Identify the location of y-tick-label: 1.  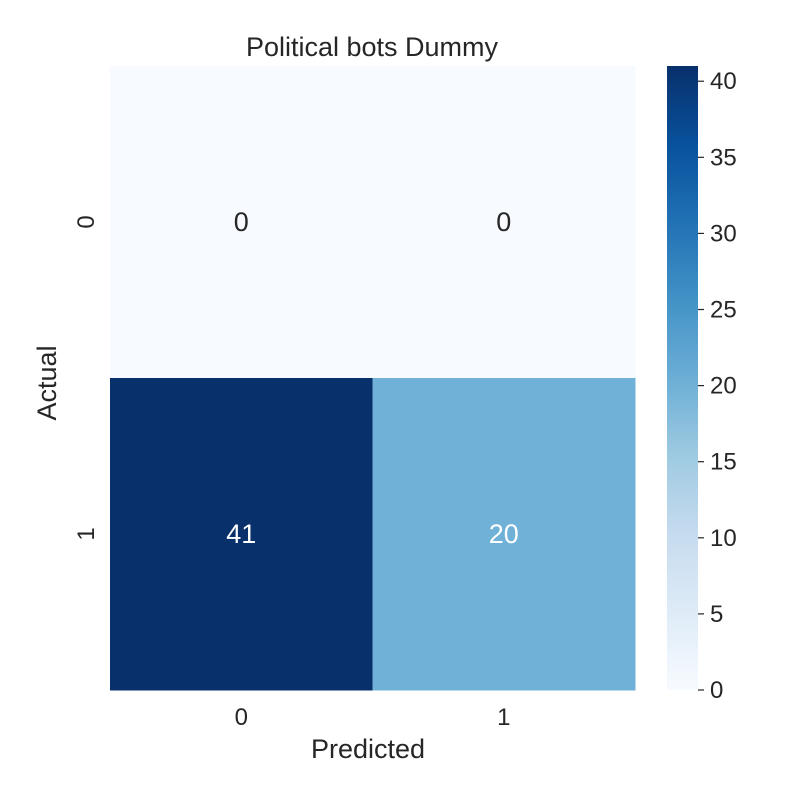
(86, 533).